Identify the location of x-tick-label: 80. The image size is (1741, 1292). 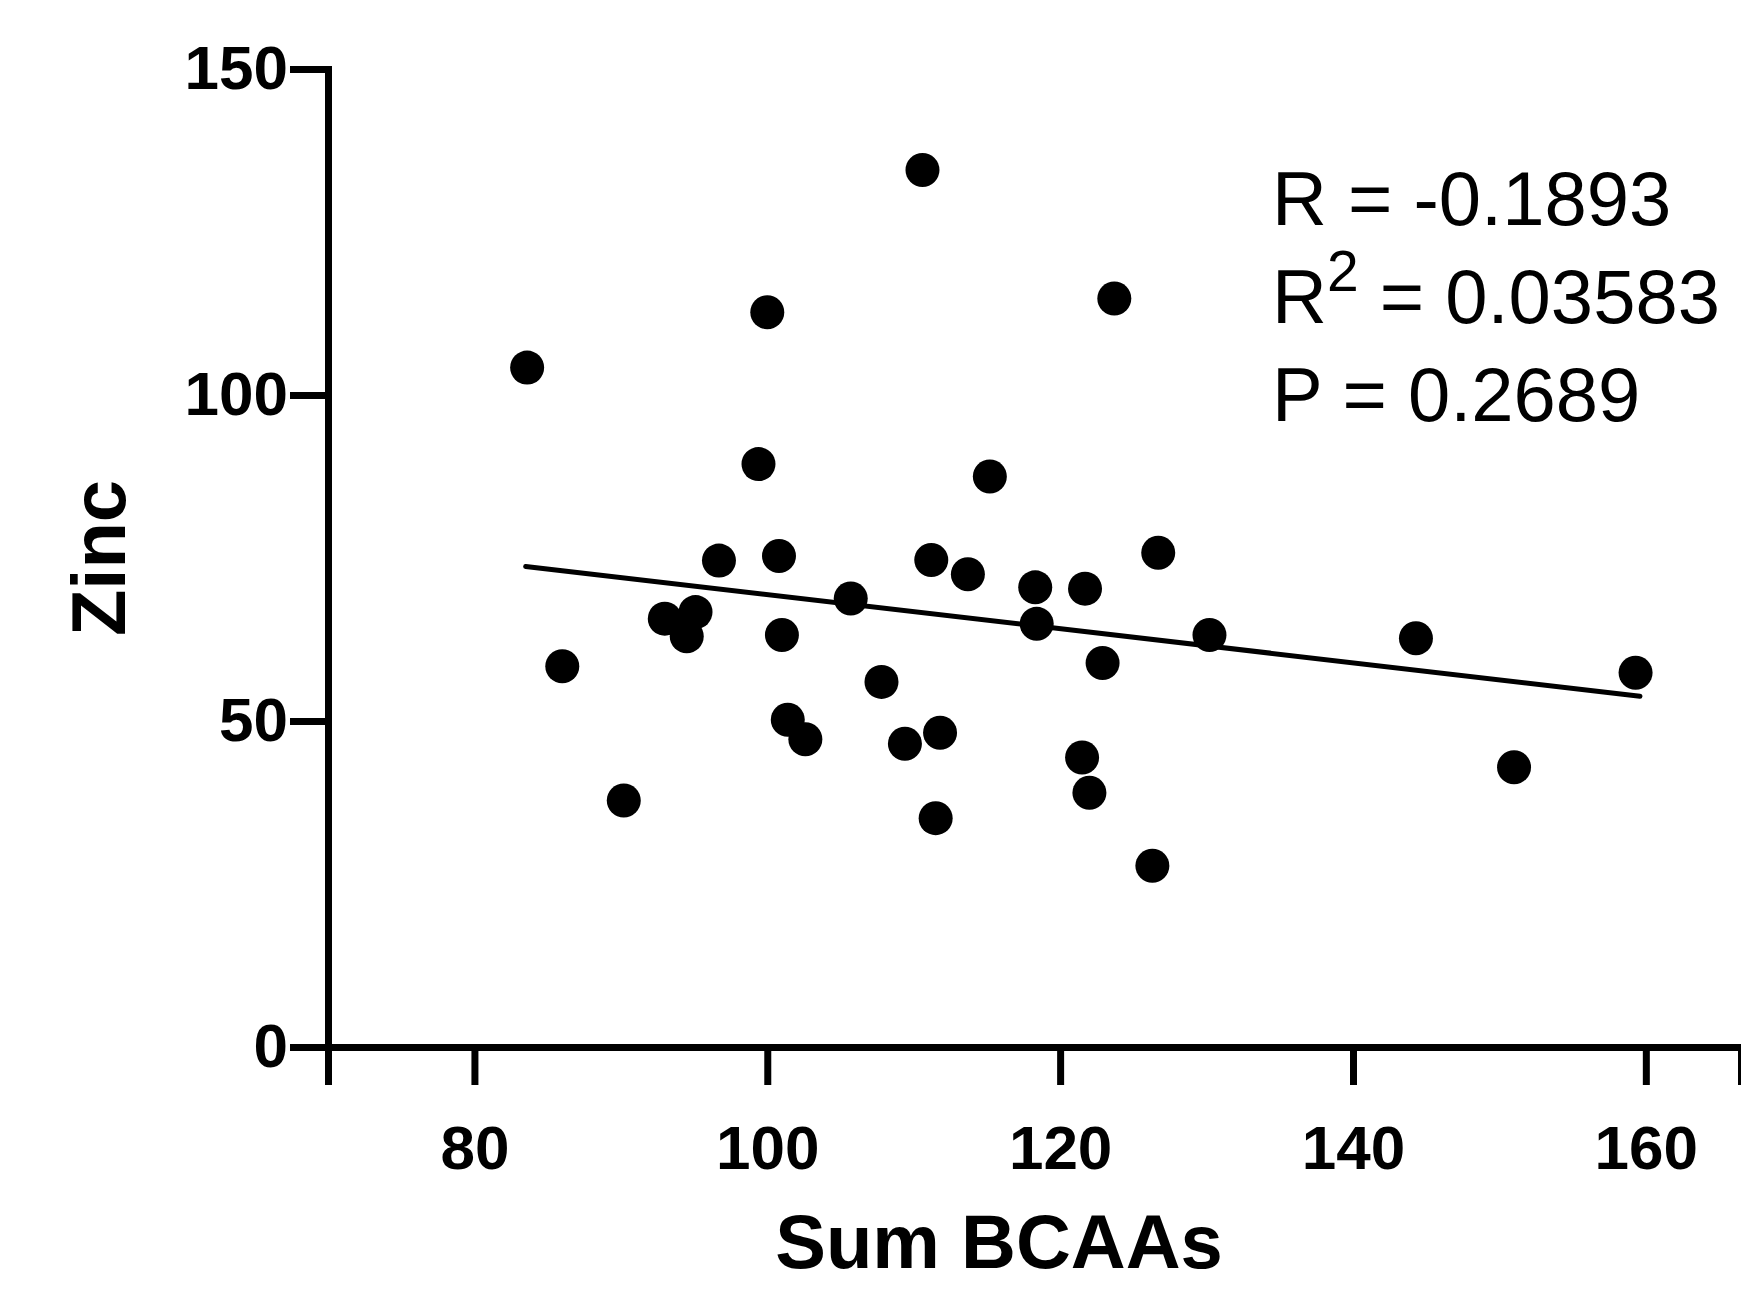
(475, 1148).